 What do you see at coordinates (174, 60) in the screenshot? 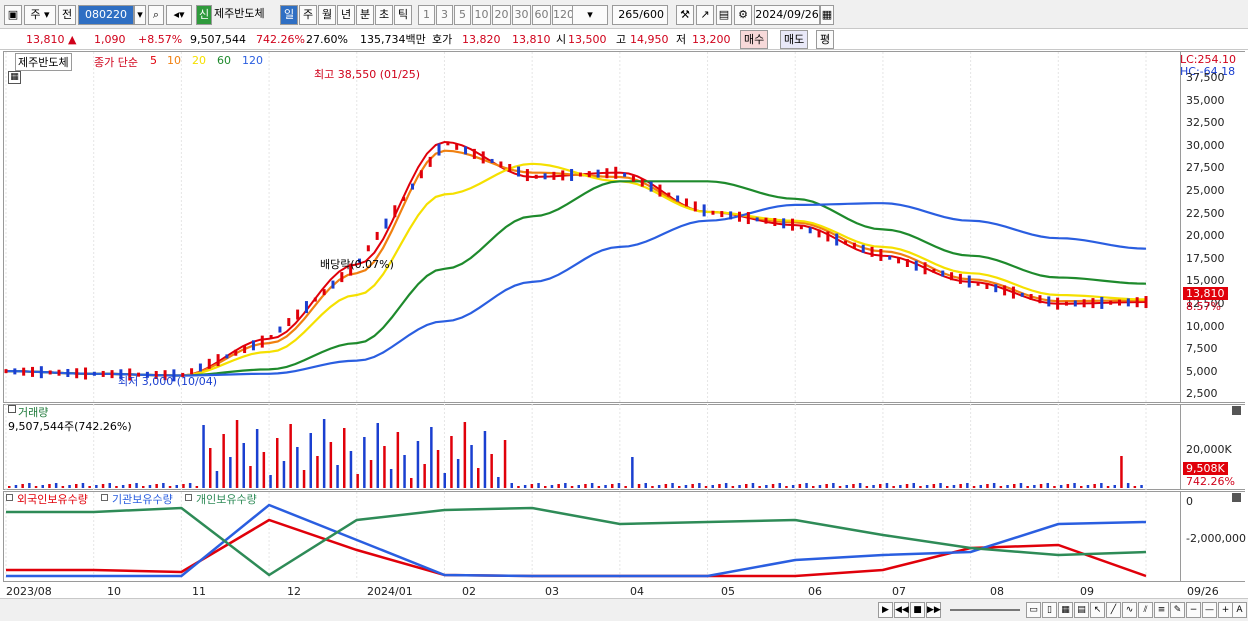
I see `ma-period-1: 10` at bounding box center [174, 60].